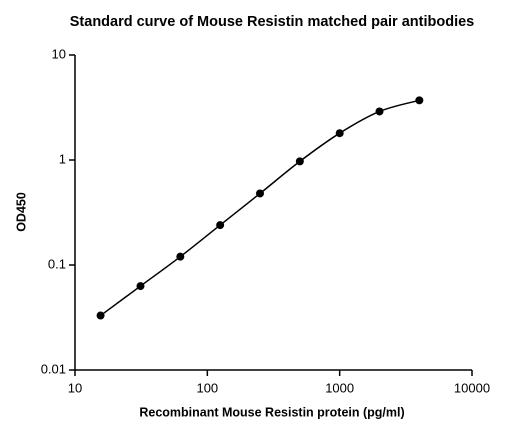  I want to click on y-tick-label: 0.1, so click(57, 263).